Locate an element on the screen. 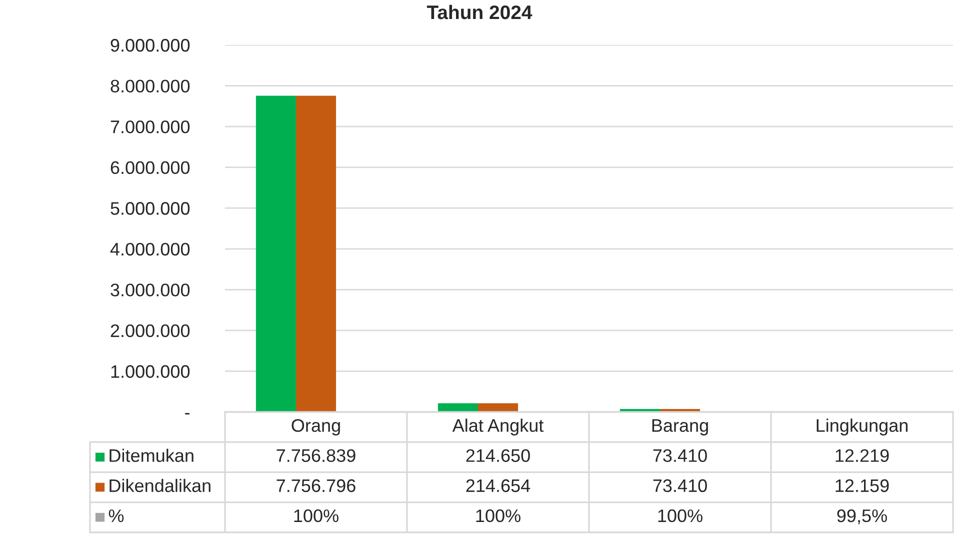 This screenshot has height=552, width=959. chart-title: Tahun 2024 is located at coordinates (479, 12).